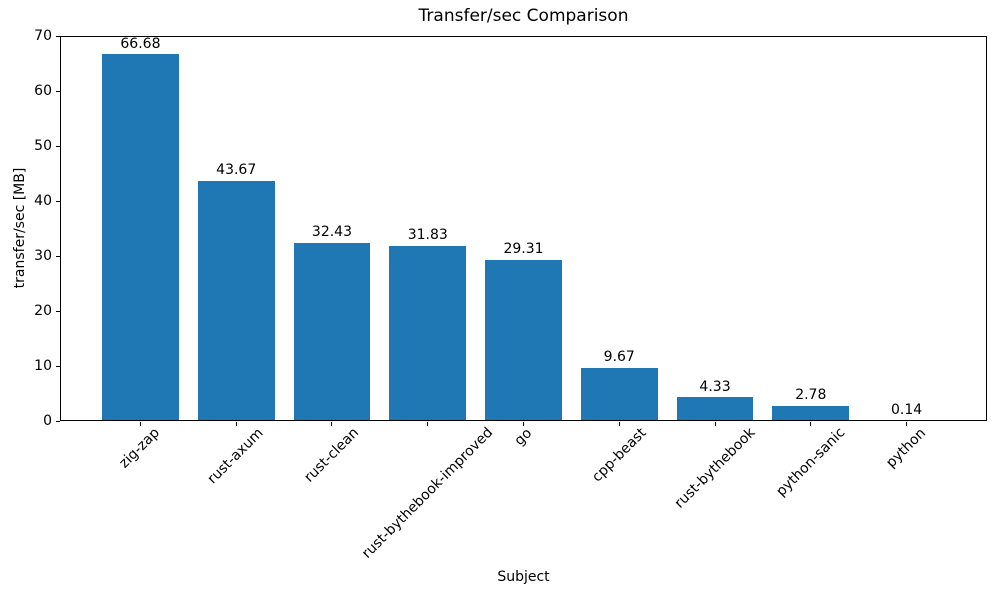  Describe the element at coordinates (43, 310) in the screenshot. I see `y-tick-label: 20` at that location.